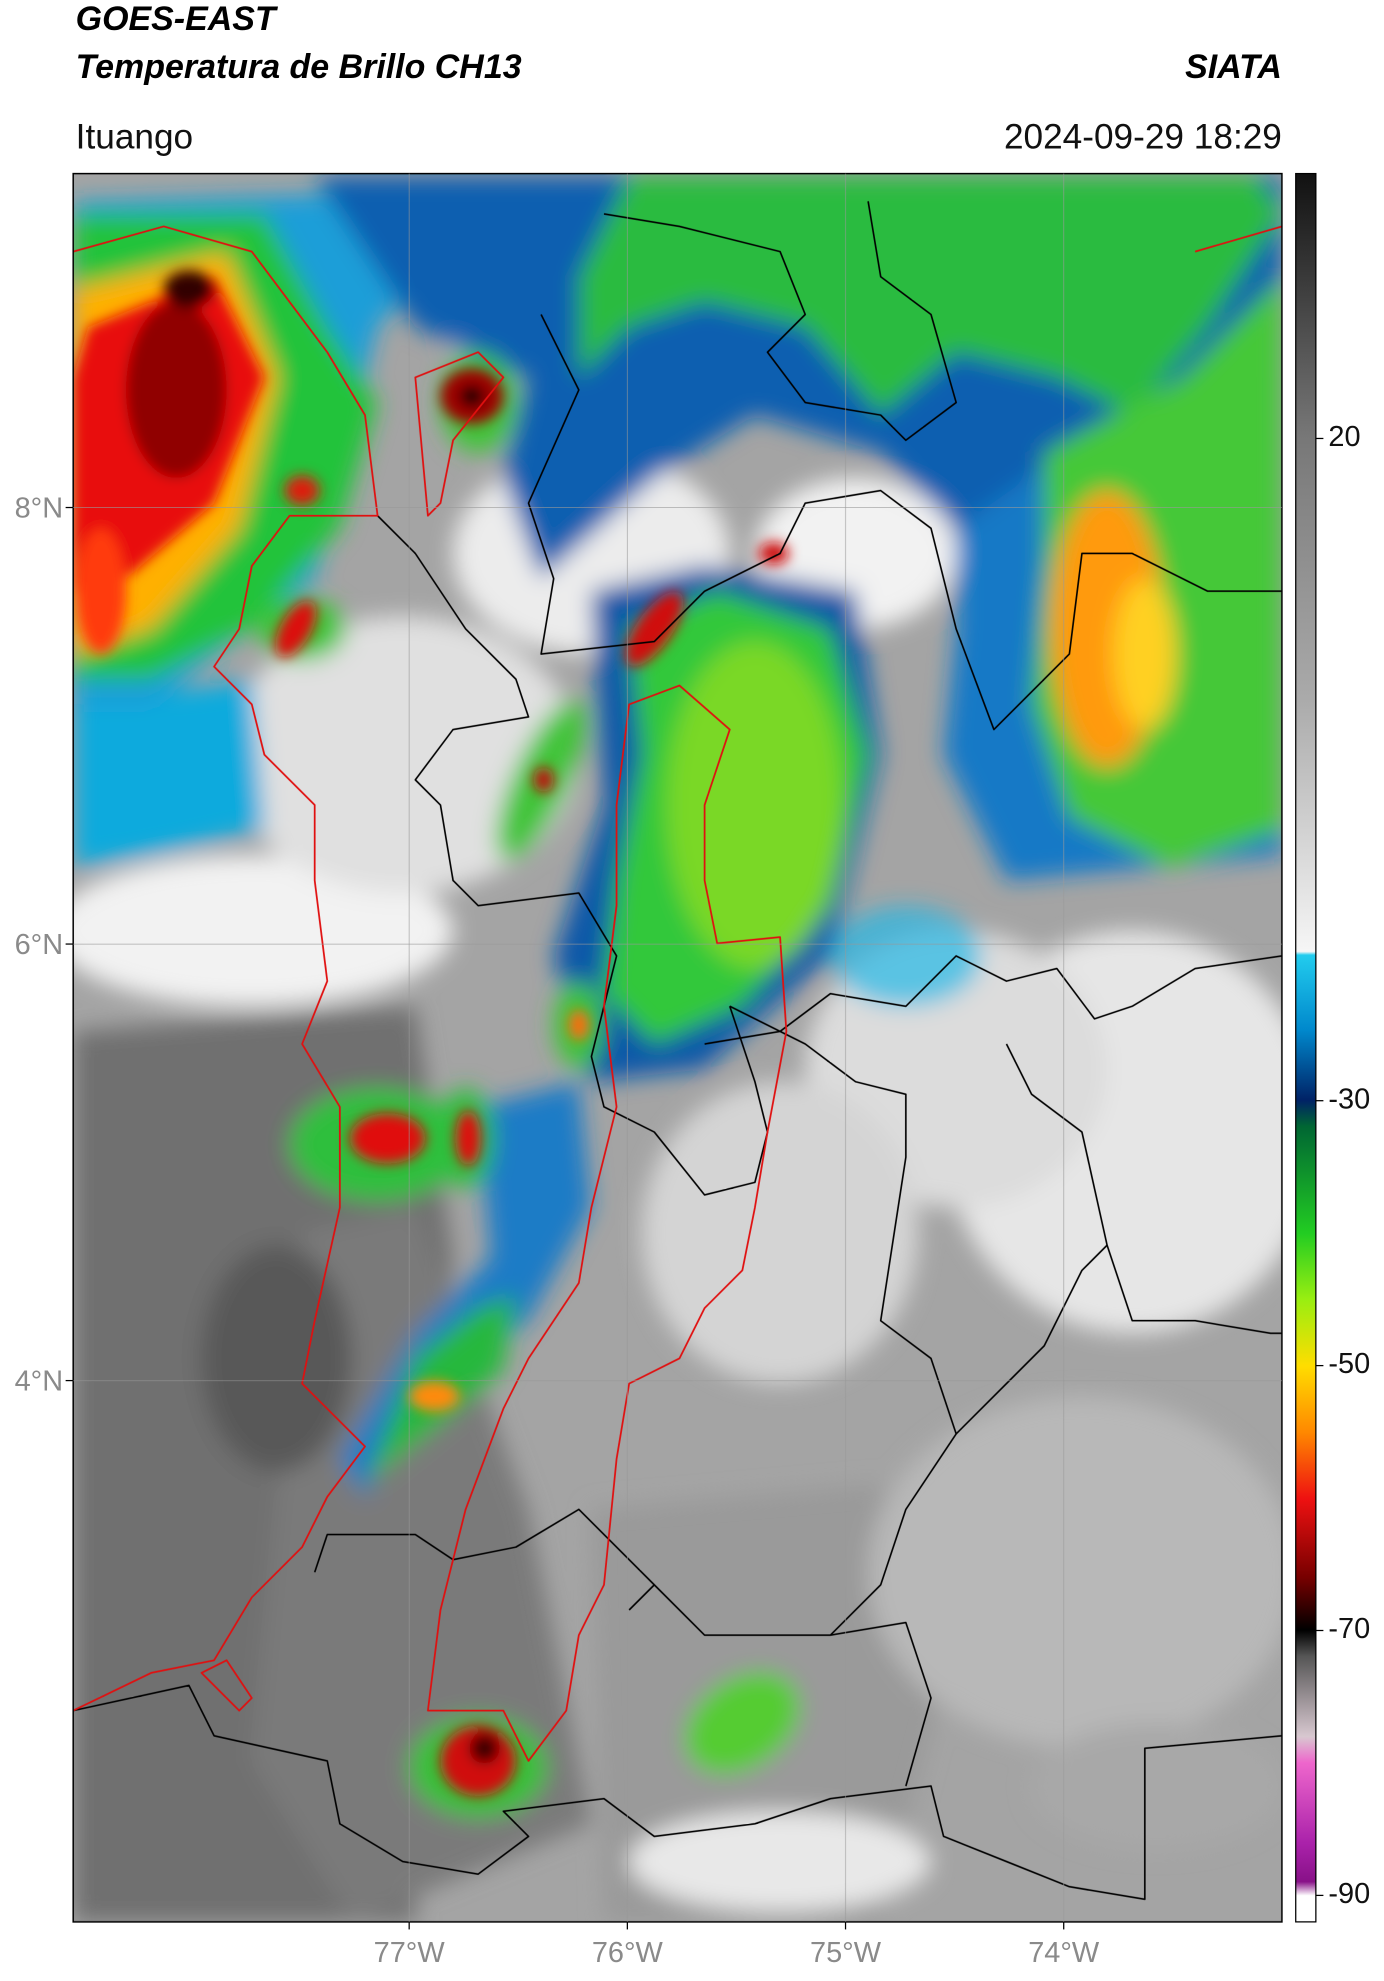  I want to click on x-tick-label: 76°W, so click(628, 1953).